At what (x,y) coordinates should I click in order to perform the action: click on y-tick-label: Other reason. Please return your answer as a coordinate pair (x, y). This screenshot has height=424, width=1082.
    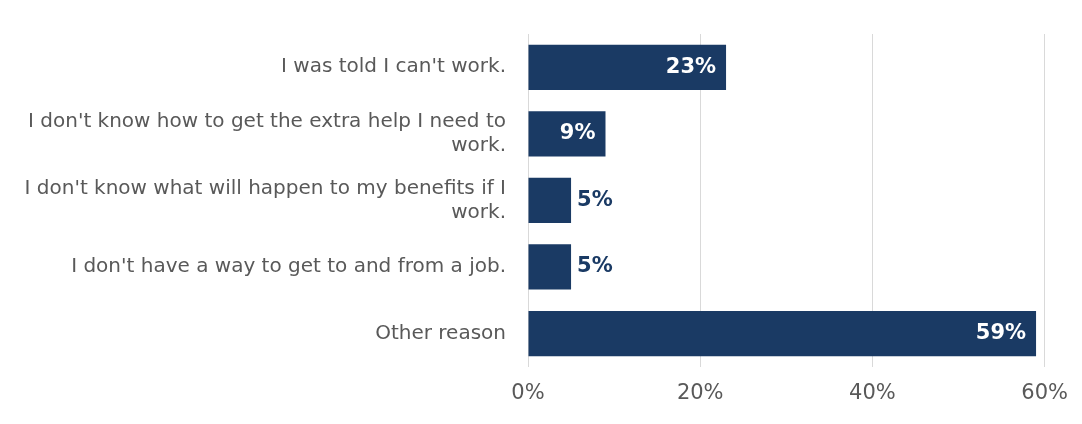
    Looking at the image, I should click on (440, 331).